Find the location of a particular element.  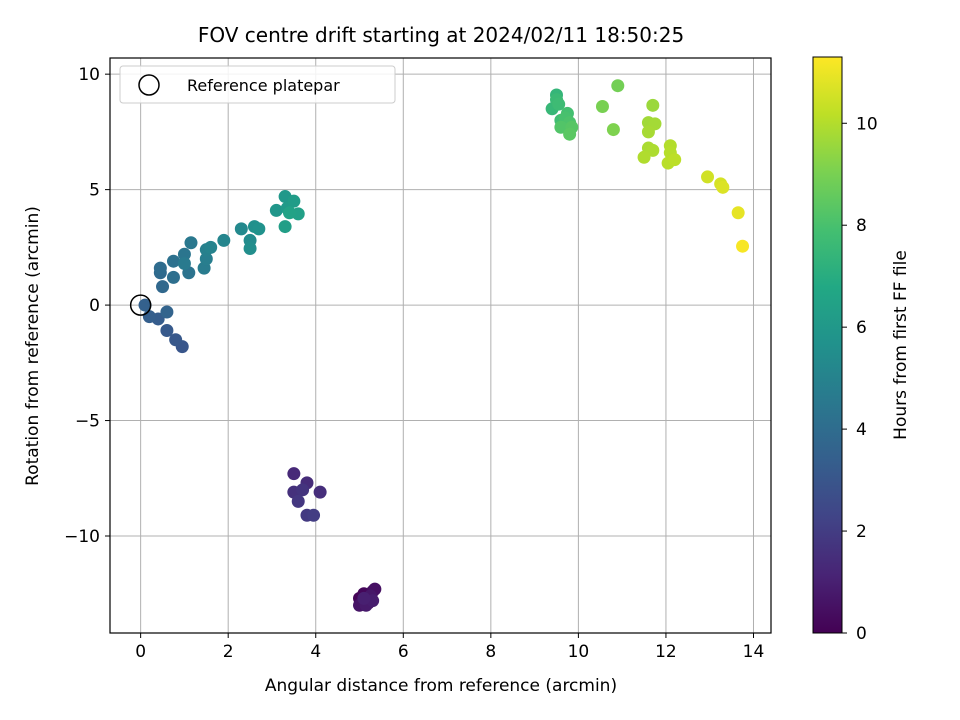

colorbar-ticks: 0 2 4 6 8 10 is located at coordinates (860, 379).